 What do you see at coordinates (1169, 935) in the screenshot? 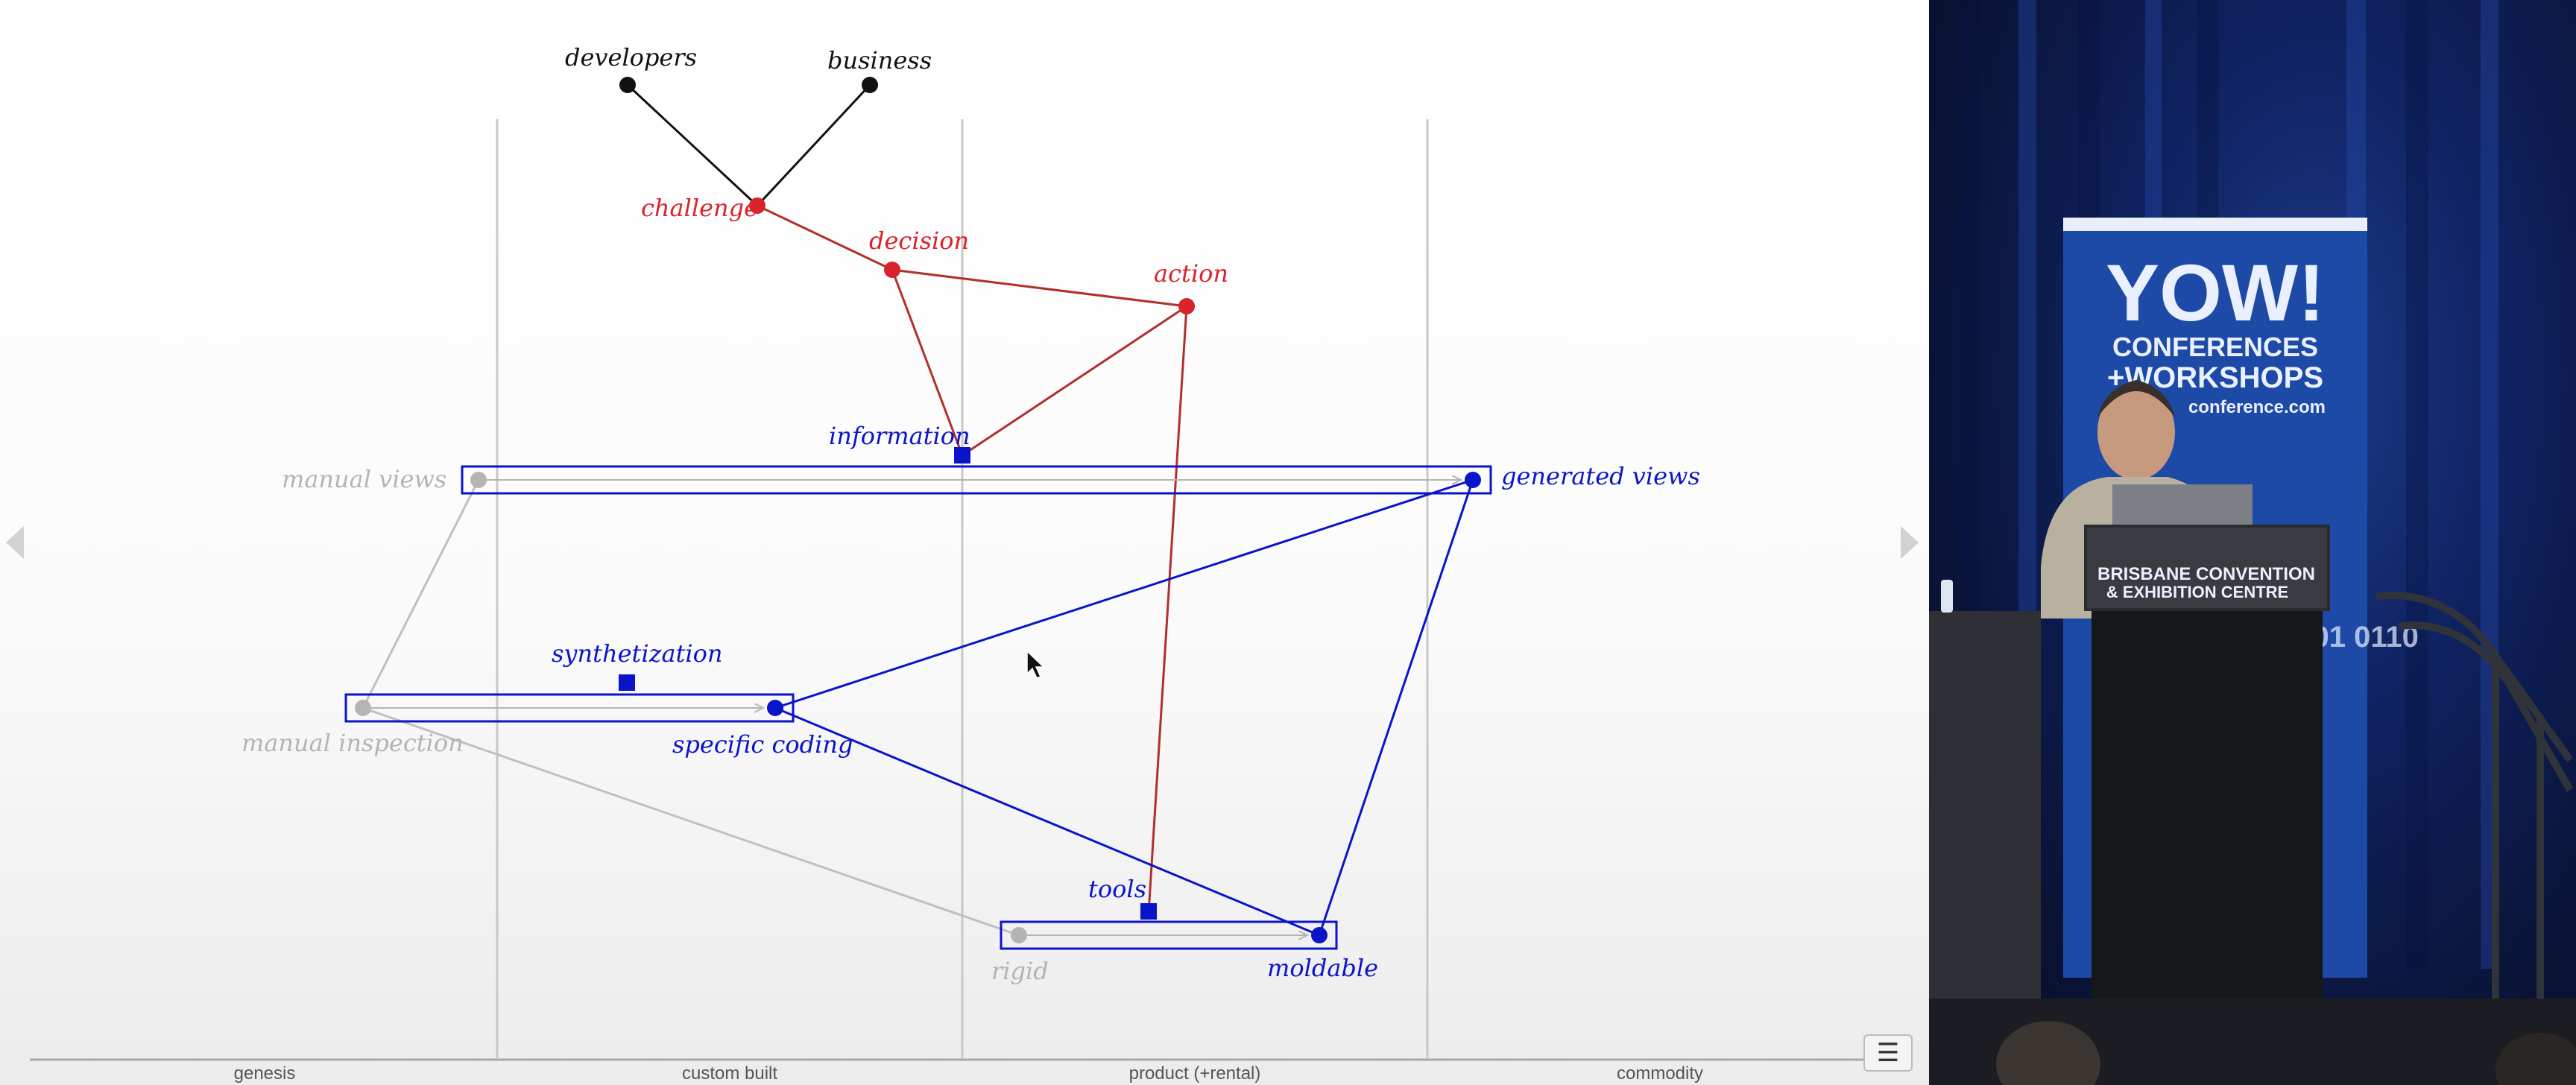
I see `tooling-evolution-box` at bounding box center [1169, 935].